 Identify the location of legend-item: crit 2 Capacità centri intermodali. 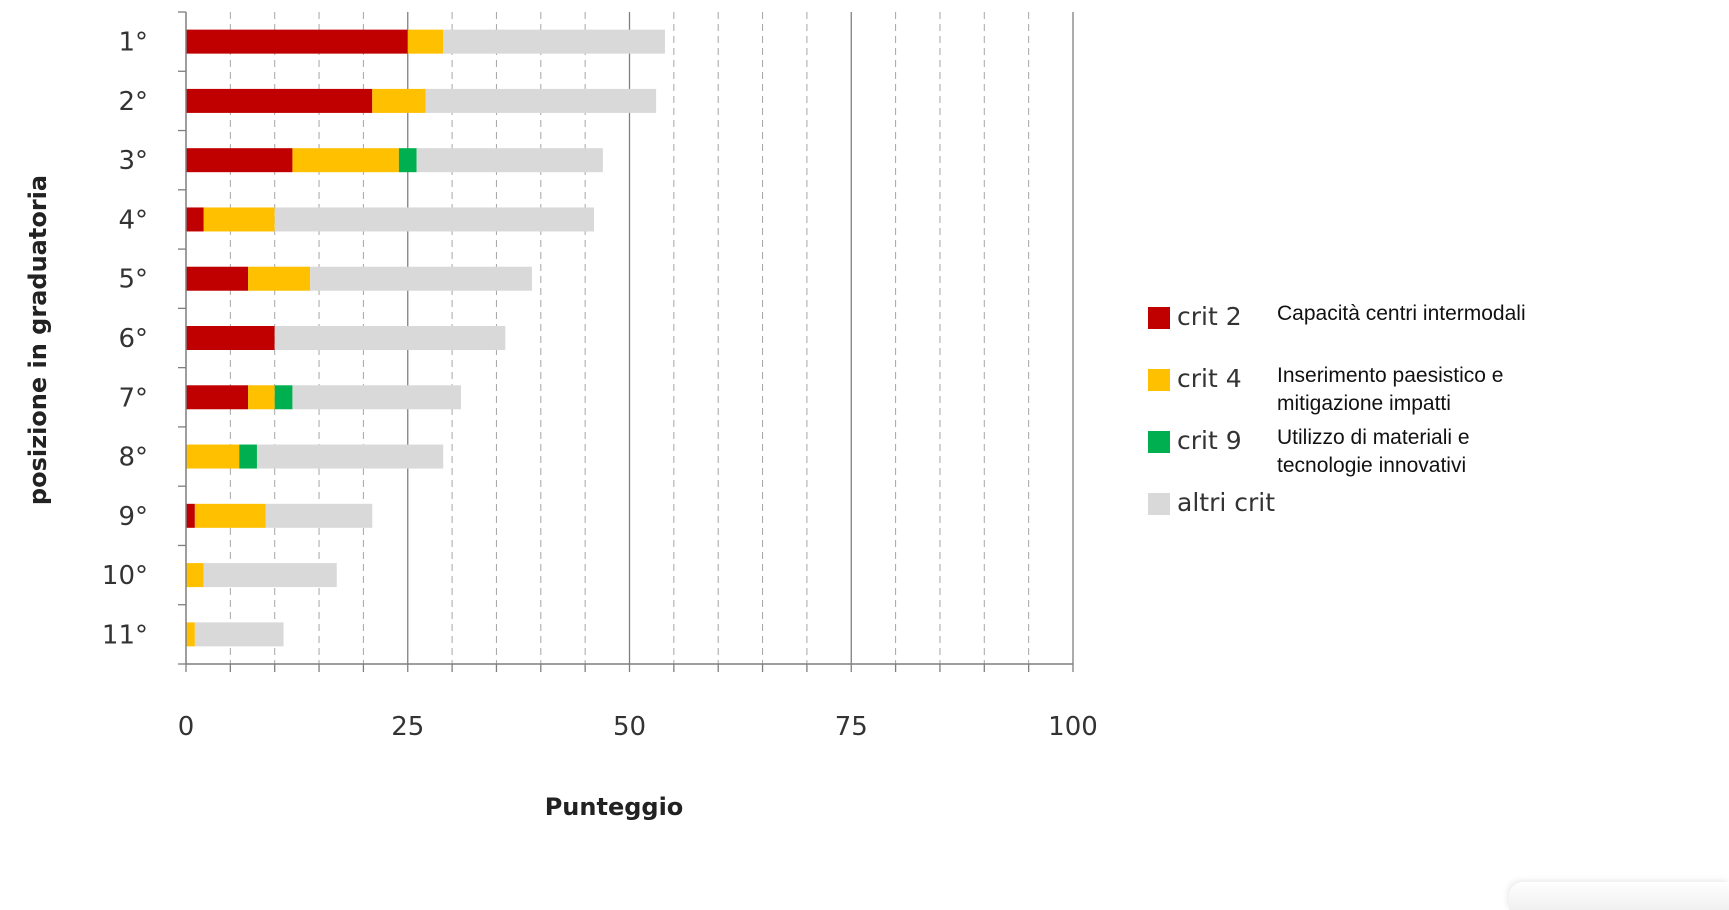
(1357, 331).